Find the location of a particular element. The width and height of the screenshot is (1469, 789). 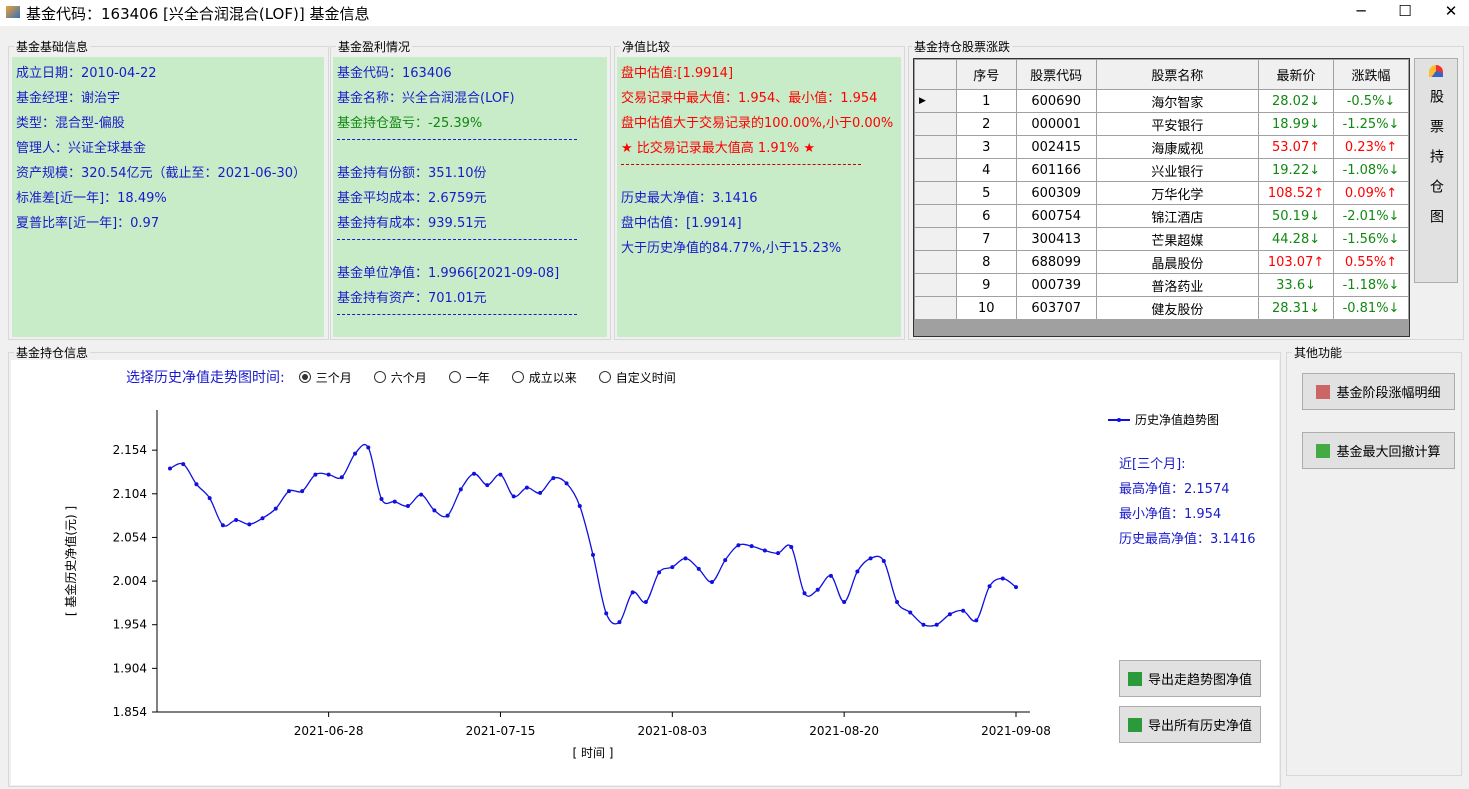

table-row: 6 600754 锦江酒店 50.19↓ -2.01%↓ is located at coordinates (1161, 216).